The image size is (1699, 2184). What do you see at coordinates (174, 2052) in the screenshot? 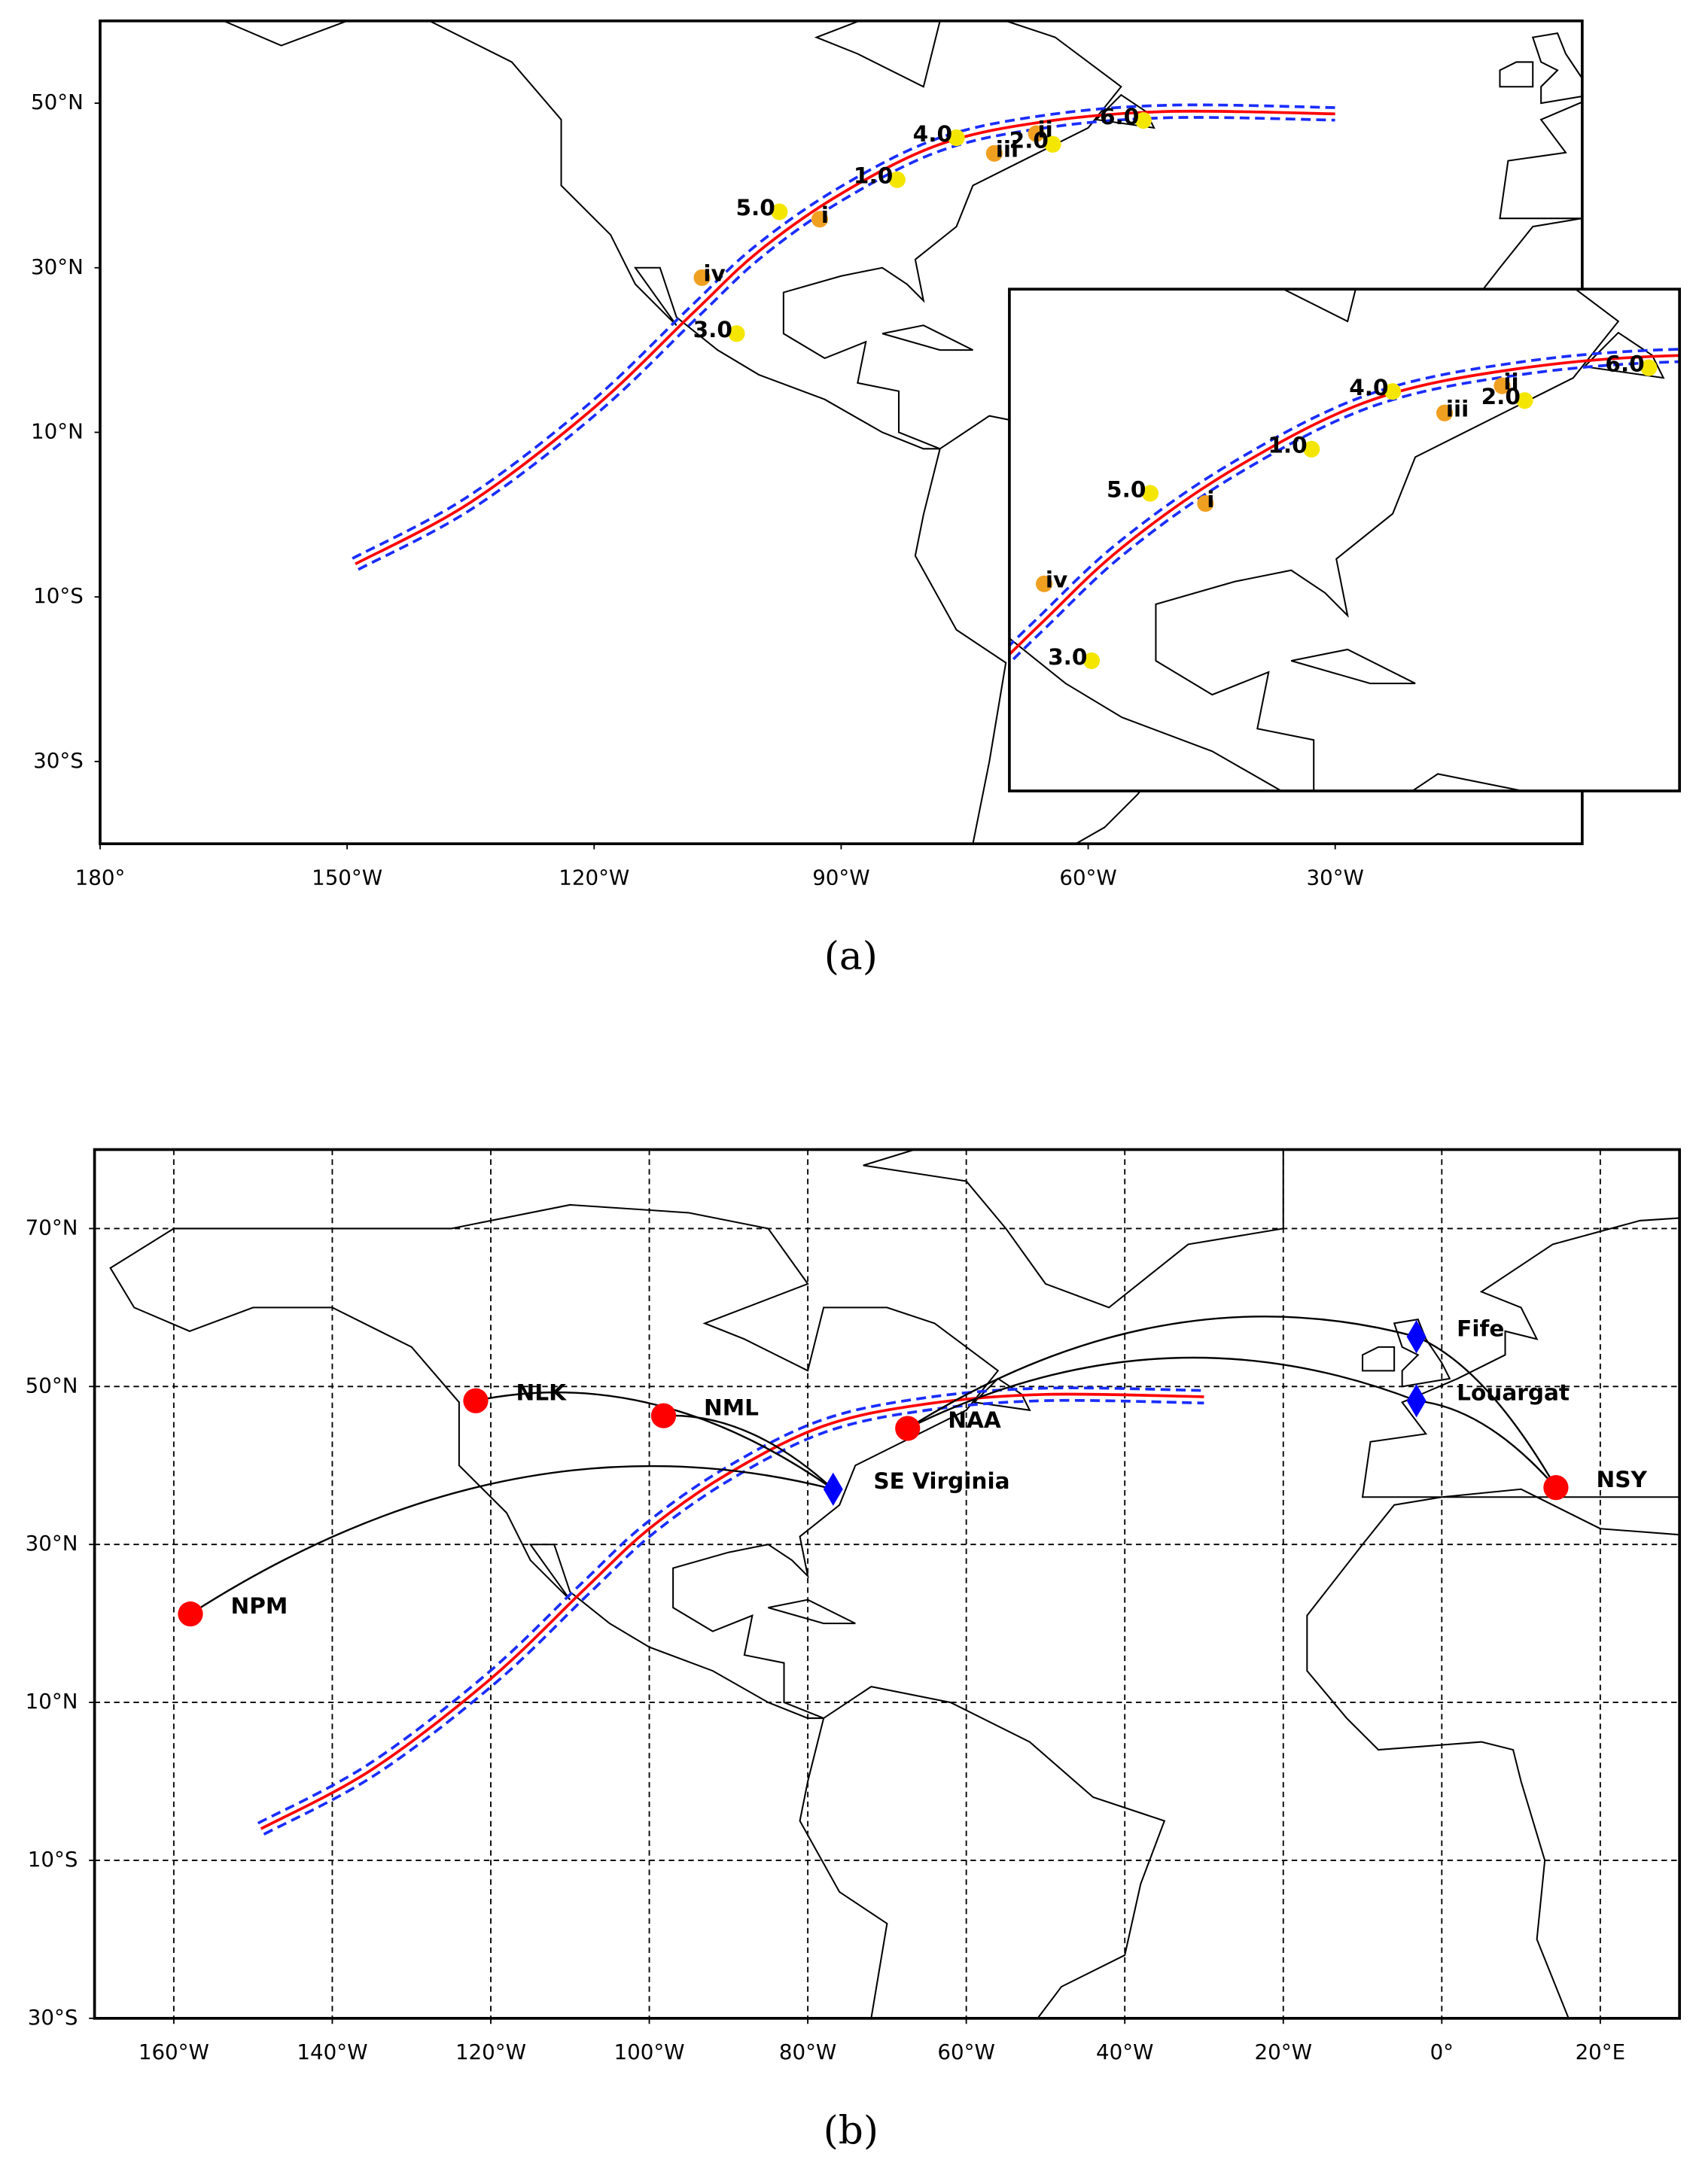
I see `x-tick-label: 160°W` at bounding box center [174, 2052].